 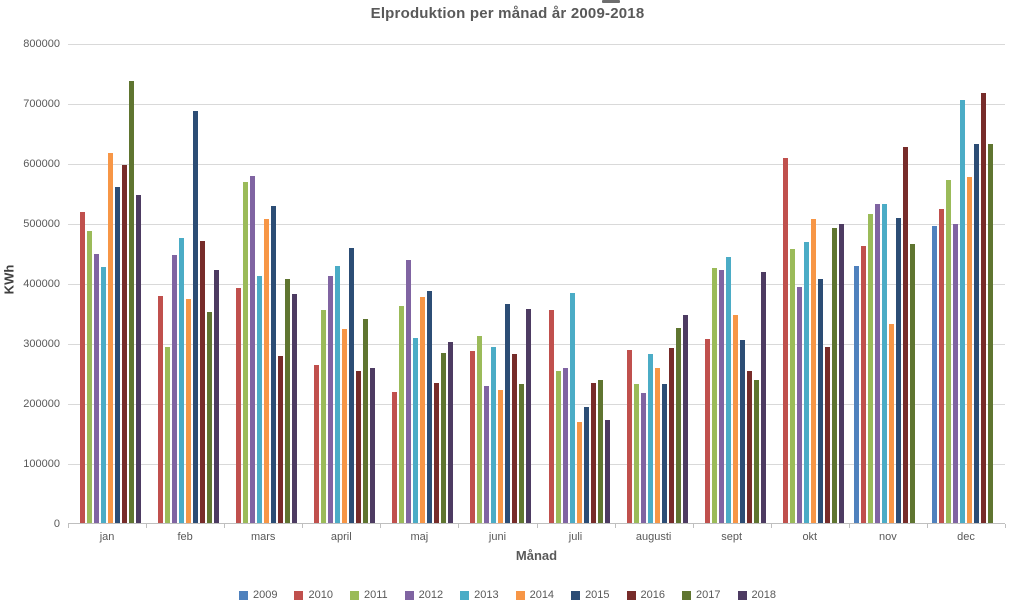 What do you see at coordinates (820, 401) in the screenshot?
I see `bar-2015-okt` at bounding box center [820, 401].